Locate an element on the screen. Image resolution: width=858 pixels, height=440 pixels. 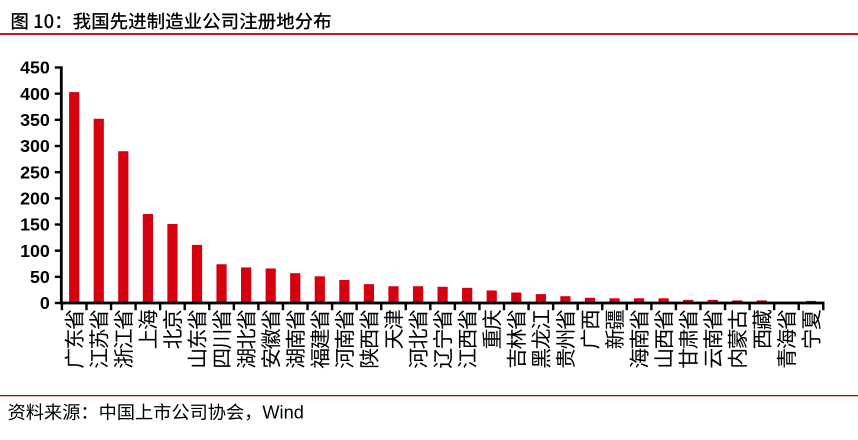
svg-text: Wind is located at coordinates (282, 413).